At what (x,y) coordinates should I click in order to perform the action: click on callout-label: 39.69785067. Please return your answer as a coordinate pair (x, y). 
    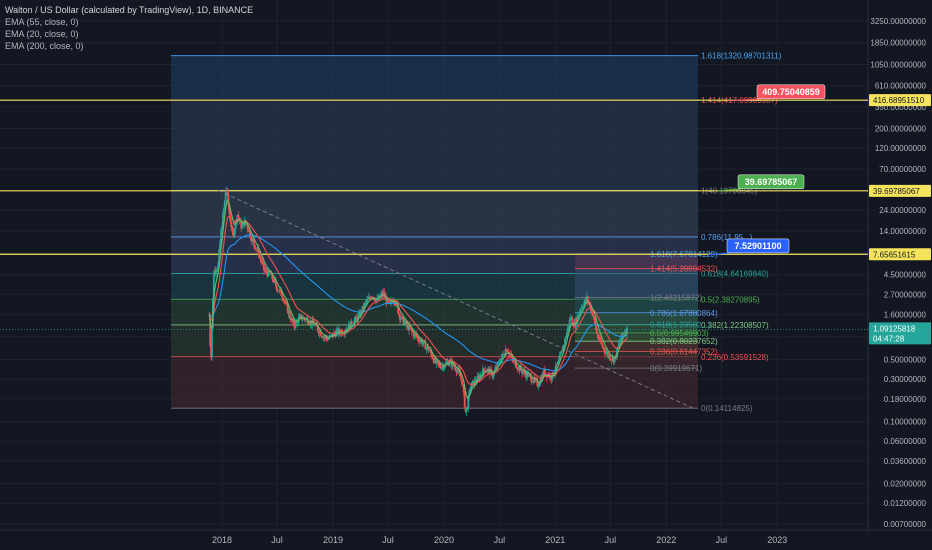
    Looking at the image, I should click on (771, 182).